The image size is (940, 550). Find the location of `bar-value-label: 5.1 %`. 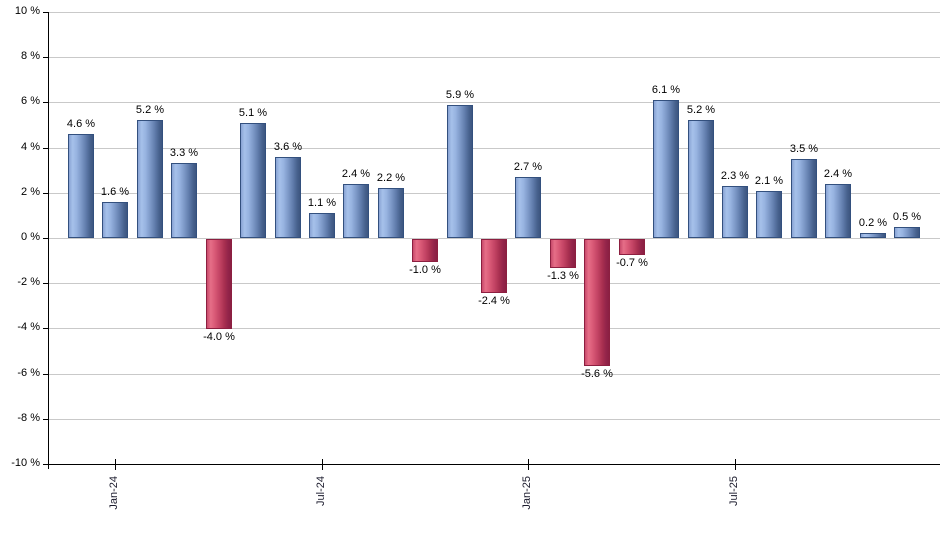

bar-value-label: 5.1 % is located at coordinates (253, 113).